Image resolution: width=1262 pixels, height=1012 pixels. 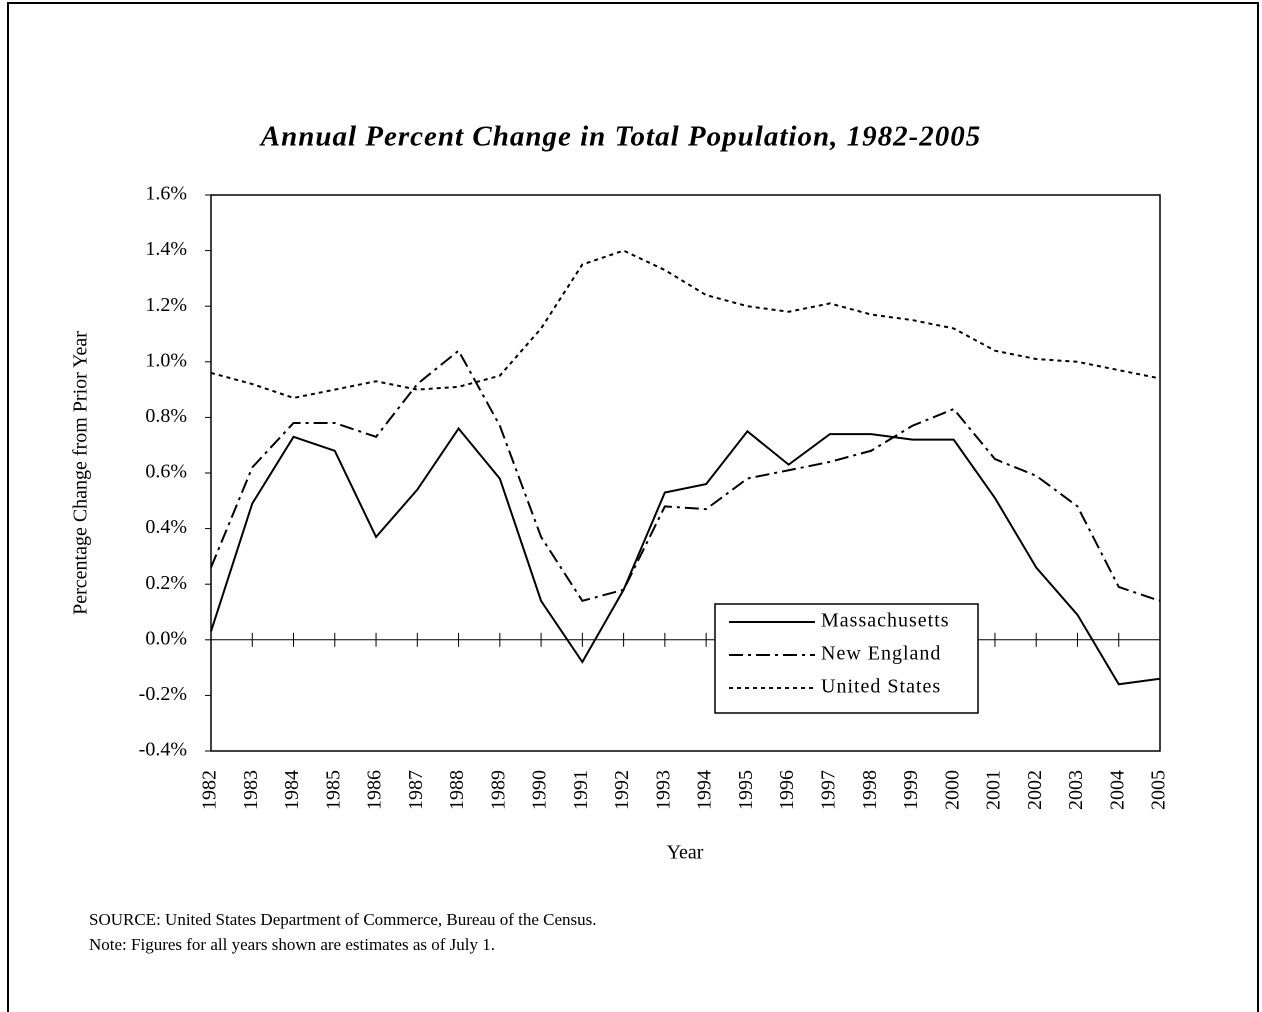 I want to click on x-tick-label: 2005, so click(x=1159, y=790).